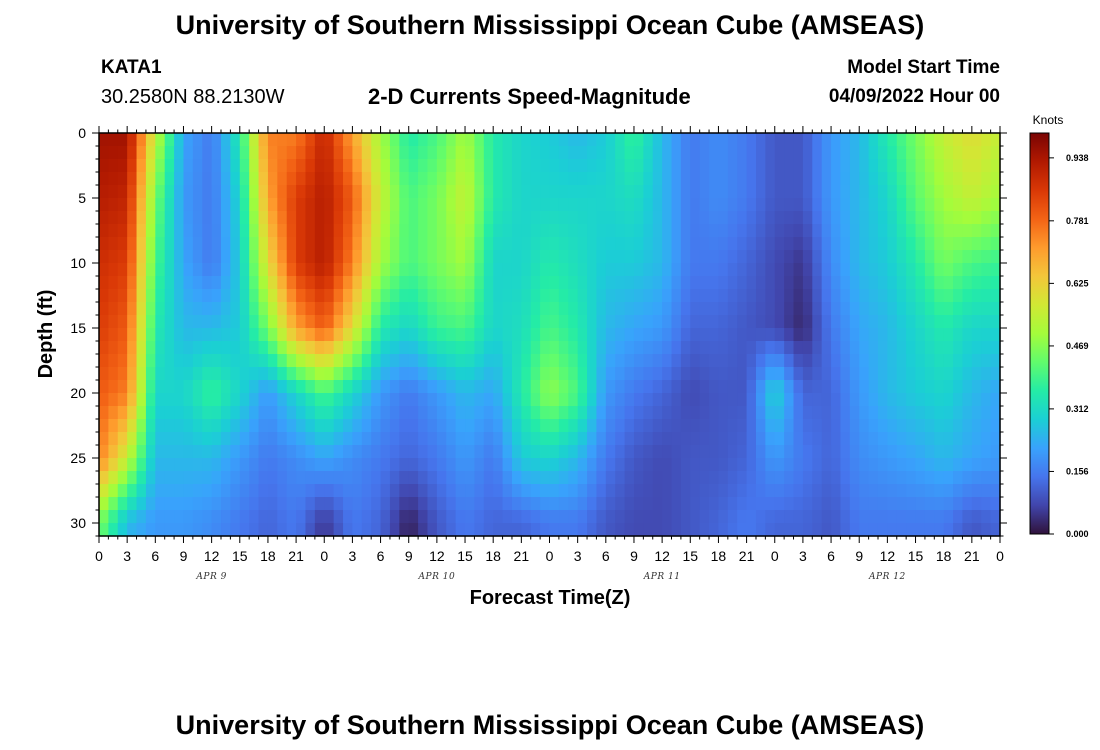 Image resolution: width=1100 pixels, height=750 pixels. I want to click on station-id: KATA1, so click(131, 67).